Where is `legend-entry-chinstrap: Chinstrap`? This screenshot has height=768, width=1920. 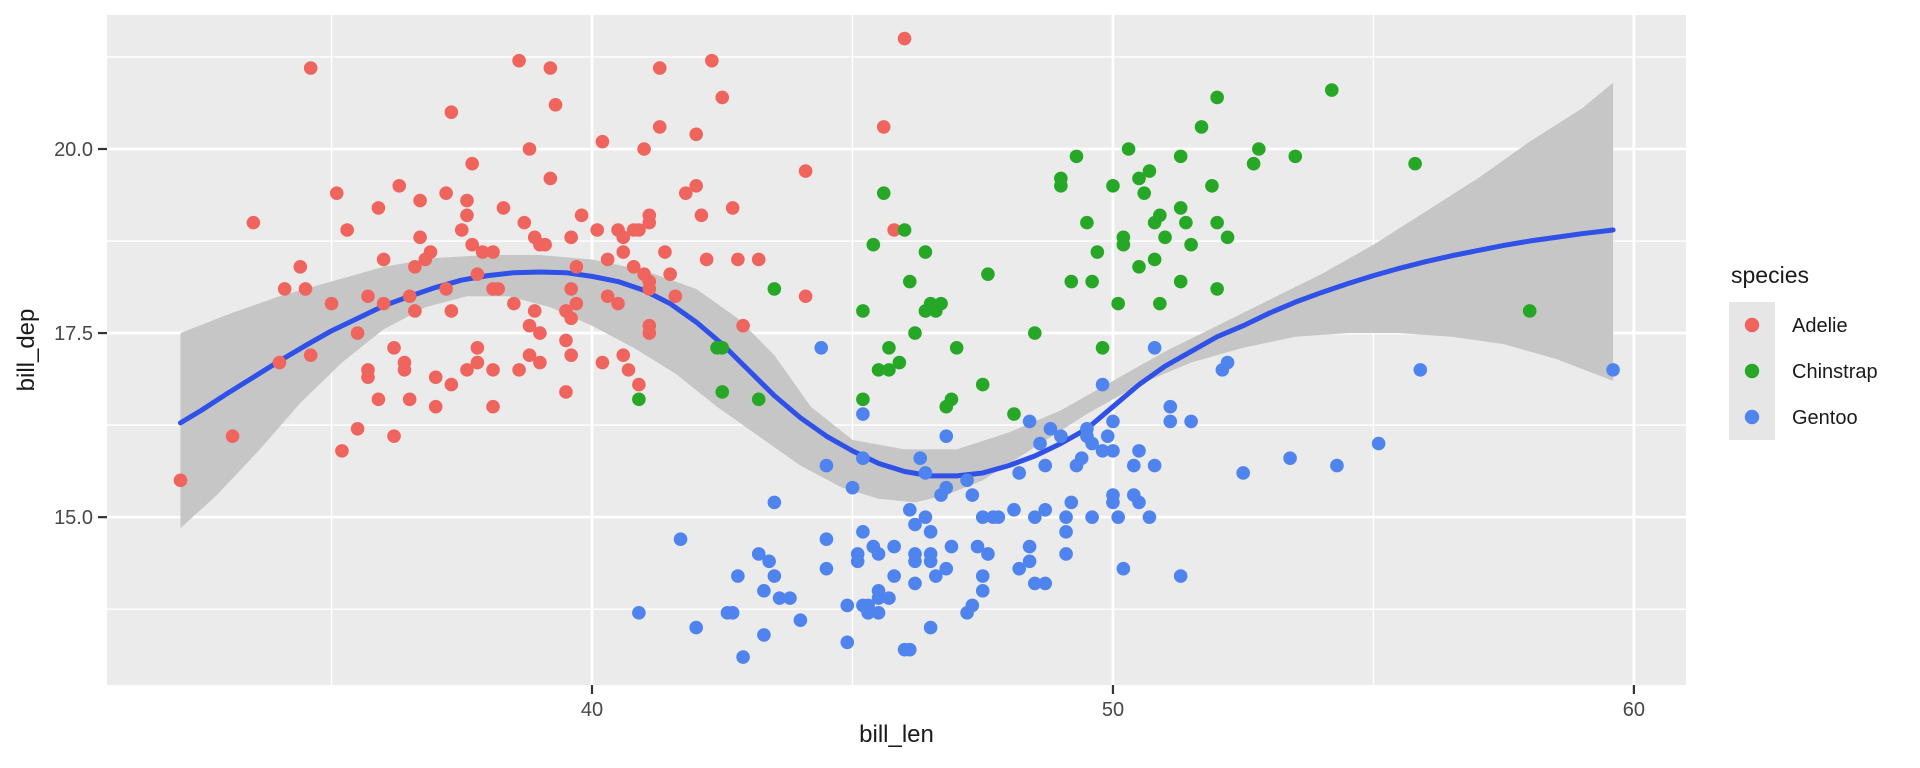 legend-entry-chinstrap: Chinstrap is located at coordinates (1803, 371).